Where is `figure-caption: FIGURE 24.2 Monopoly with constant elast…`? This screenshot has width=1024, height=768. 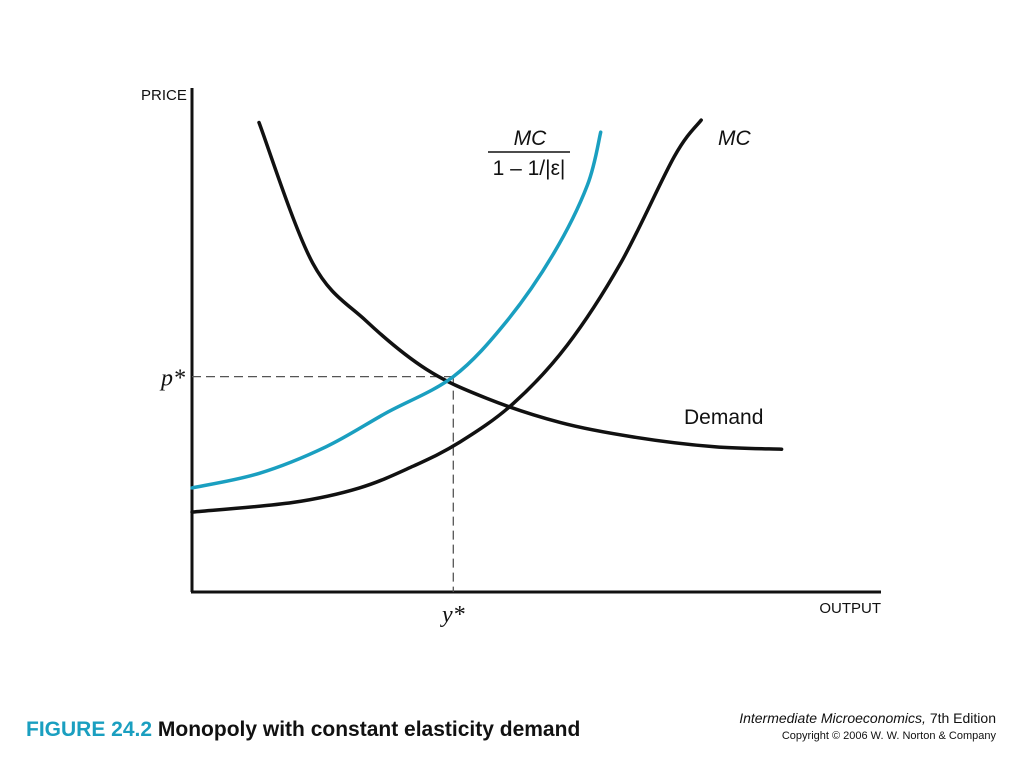 figure-caption: FIGURE 24.2 Monopoly with constant elast… is located at coordinates (303, 730).